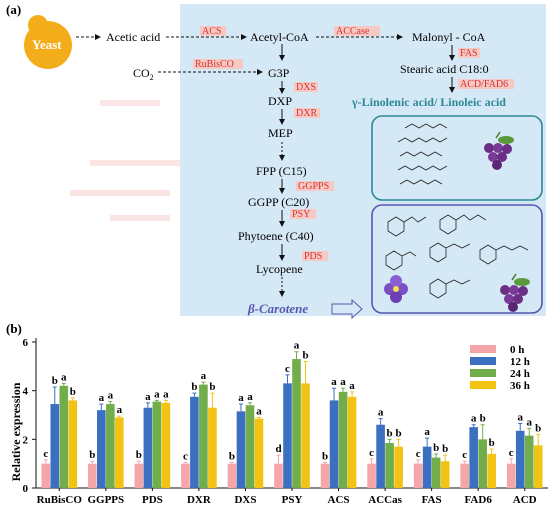  What do you see at coordinates (396, 289) in the screenshot?
I see `flower-icon` at bounding box center [396, 289].